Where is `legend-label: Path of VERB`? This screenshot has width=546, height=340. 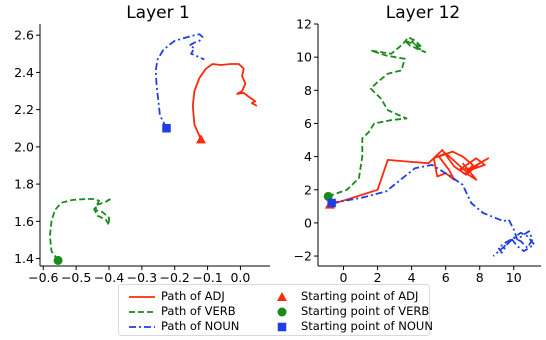
legend-label: Path of VERB is located at coordinates (198, 311).